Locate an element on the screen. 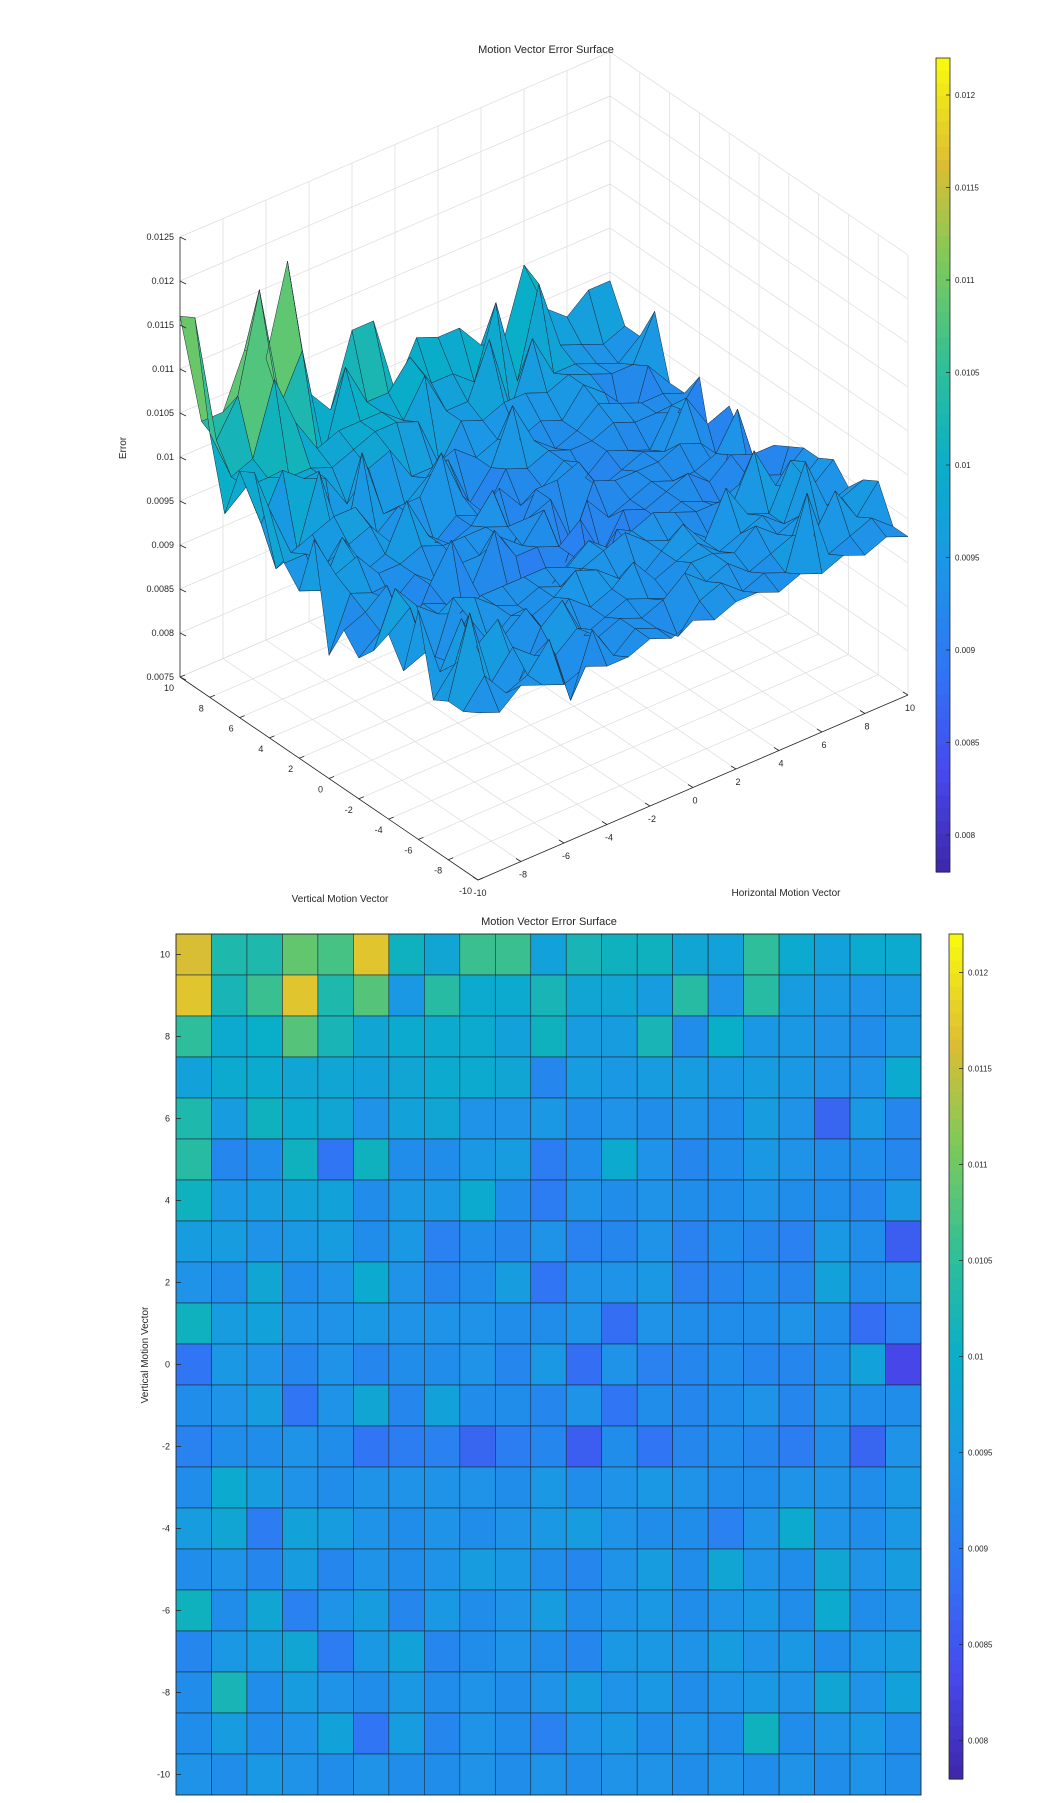  surface-xlabel: Horizontal Motion Vector is located at coordinates (787, 893).